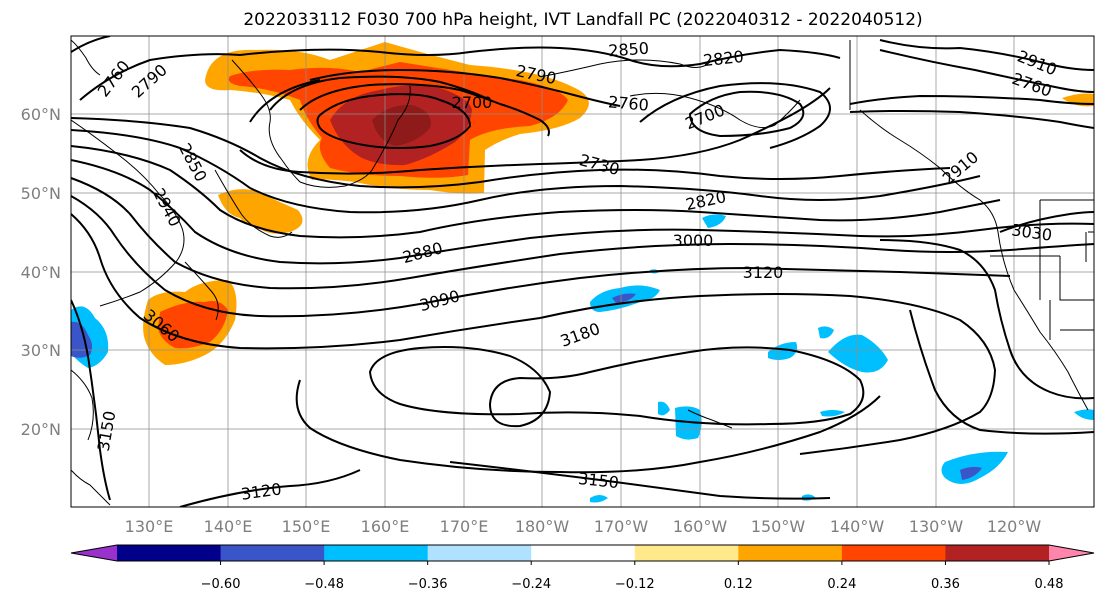 The width and height of the screenshot is (1105, 601). Describe the element at coordinates (700, 526) in the screenshot. I see `lon-label: 160°W` at that location.